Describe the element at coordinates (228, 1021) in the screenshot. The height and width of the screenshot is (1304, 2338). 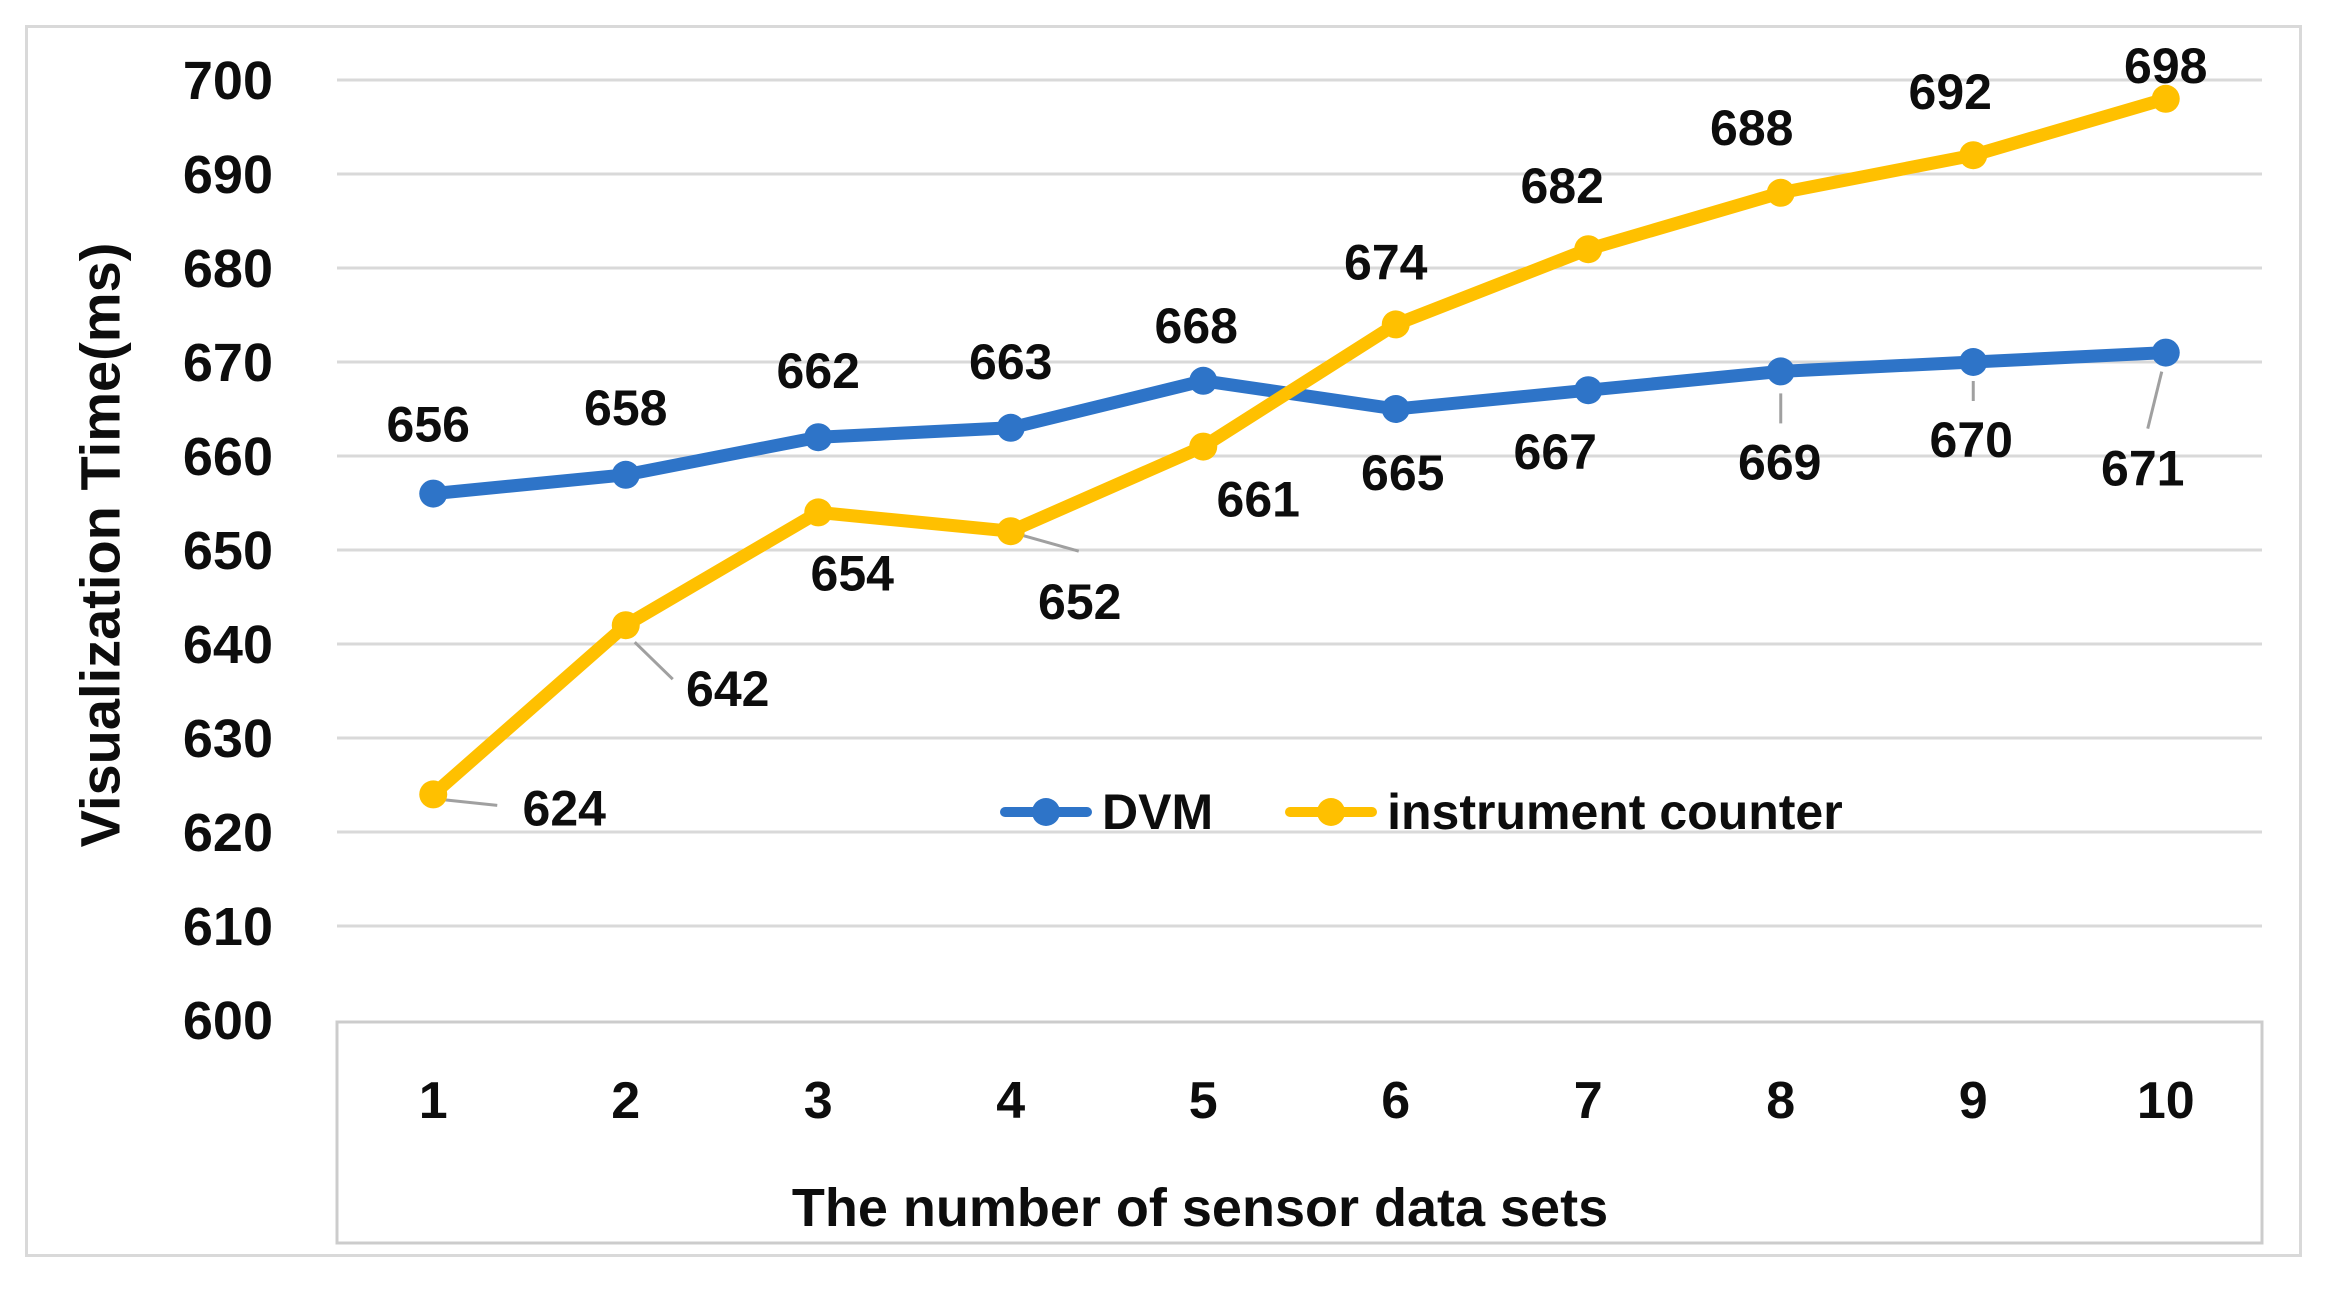
I see `y-tick-label: 600` at that location.